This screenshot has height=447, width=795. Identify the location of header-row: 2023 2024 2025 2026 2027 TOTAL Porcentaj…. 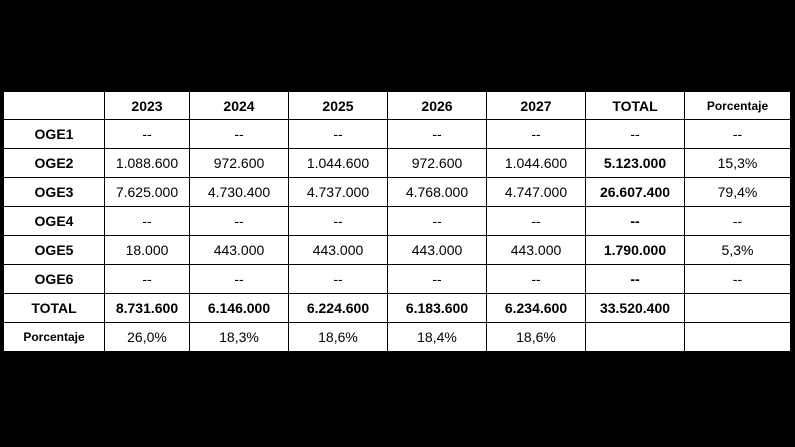
(397, 105).